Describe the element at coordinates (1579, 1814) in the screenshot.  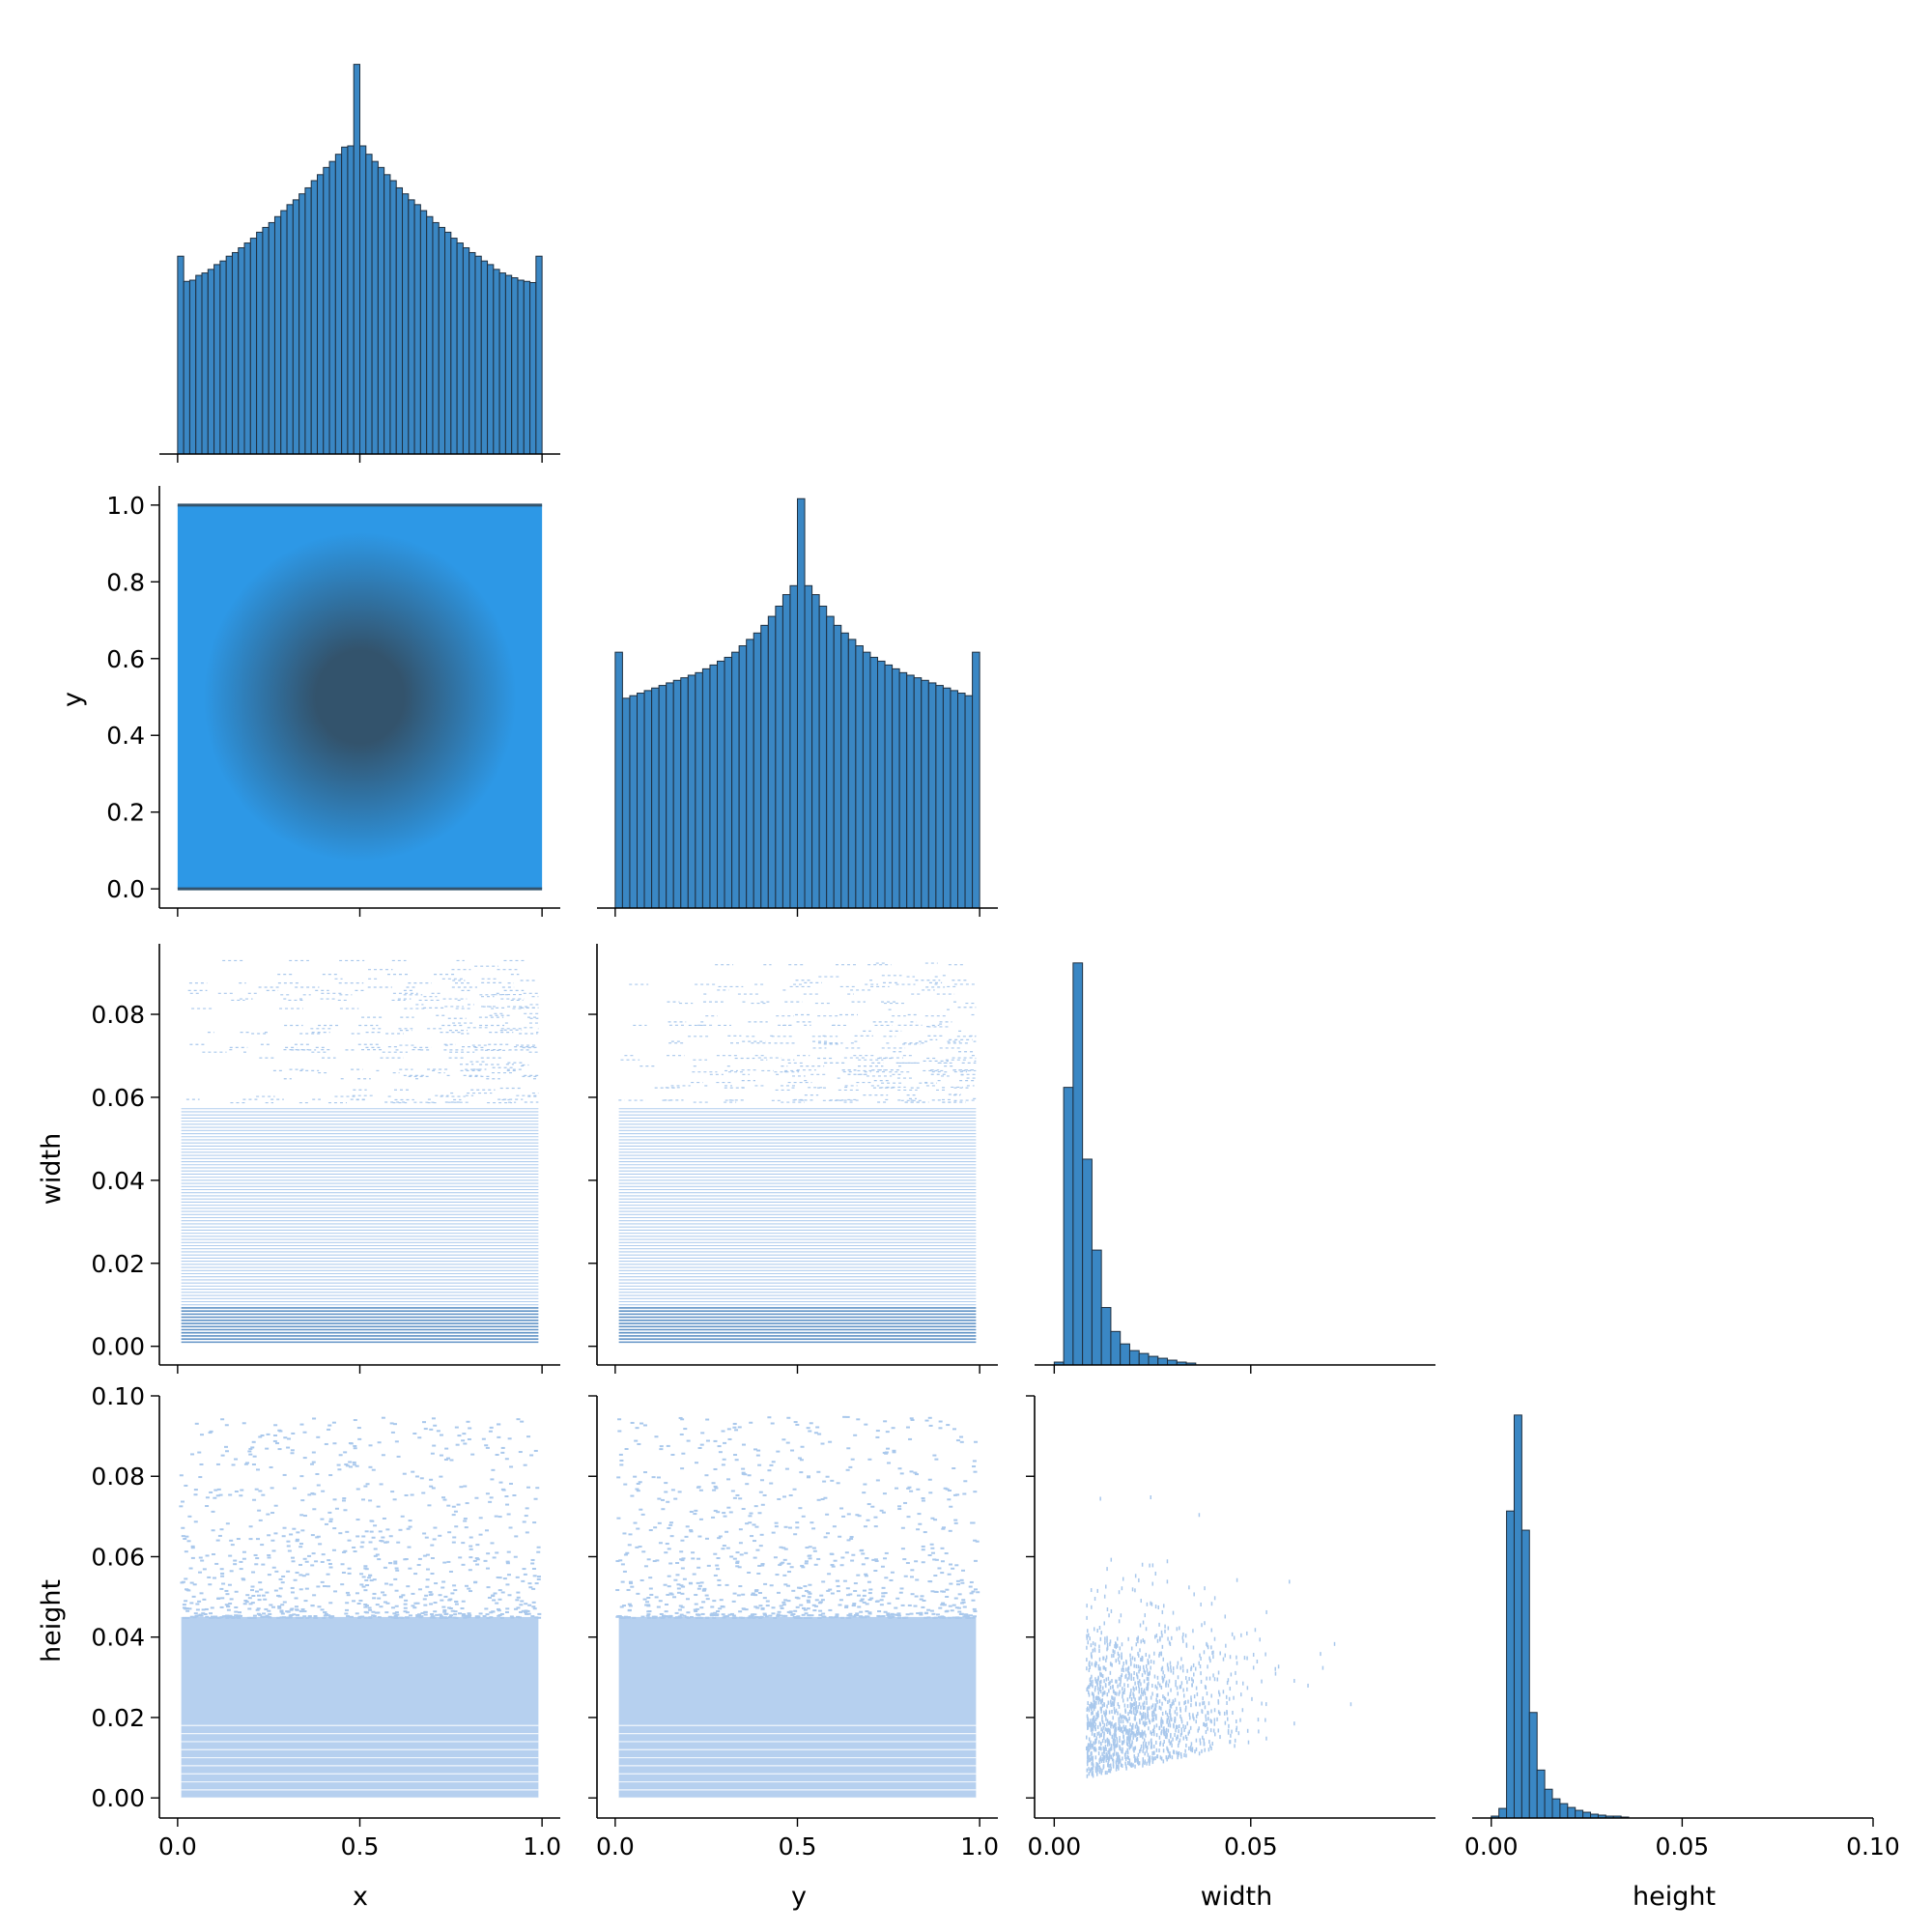
I see `height-hist-bar` at that location.